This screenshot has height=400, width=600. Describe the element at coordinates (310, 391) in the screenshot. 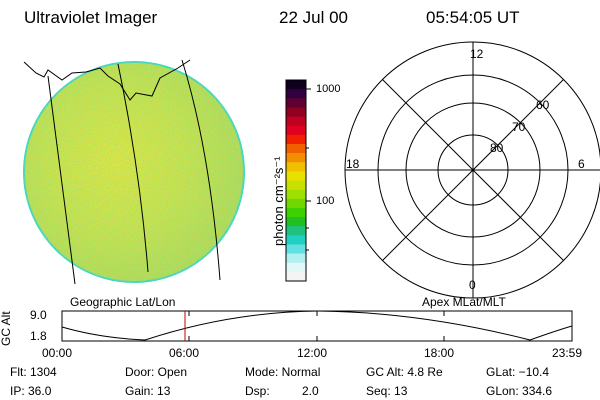

I see `dsp-value: 2.0` at that location.